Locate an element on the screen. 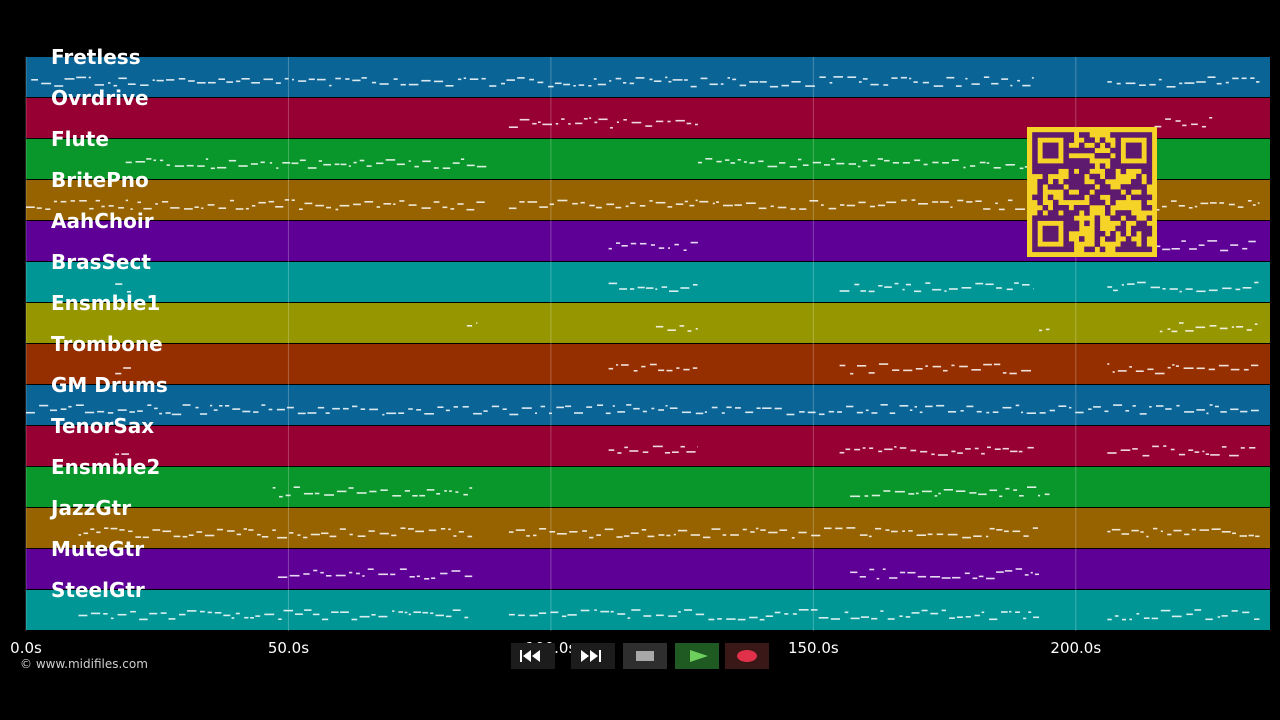 Image resolution: width=1280 pixels, height=720 pixels. track-label: MuteGtr is located at coordinates (98, 549).